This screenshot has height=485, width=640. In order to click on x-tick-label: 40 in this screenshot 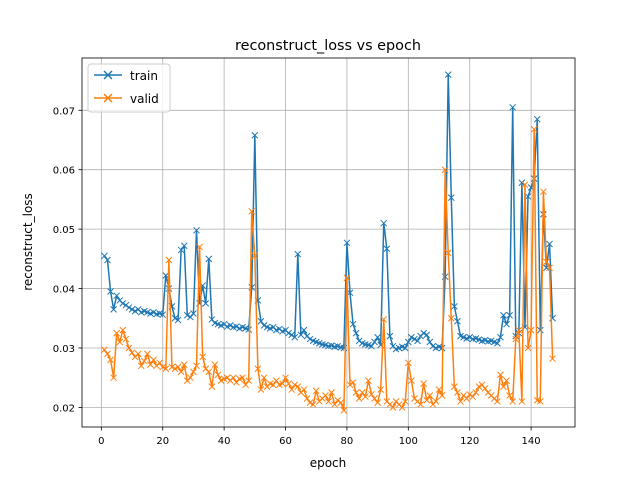, I will do `click(224, 441)`.